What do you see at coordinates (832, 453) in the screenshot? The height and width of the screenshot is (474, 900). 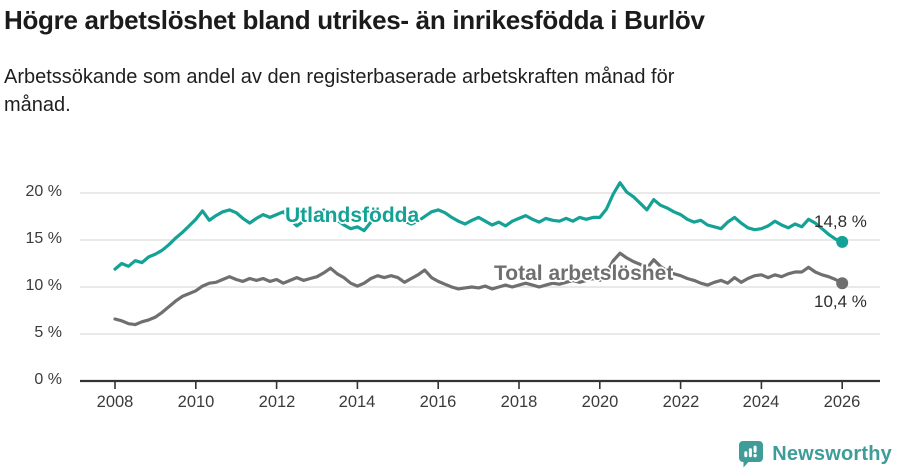 I see `brand-name: Newsworthy` at bounding box center [832, 453].